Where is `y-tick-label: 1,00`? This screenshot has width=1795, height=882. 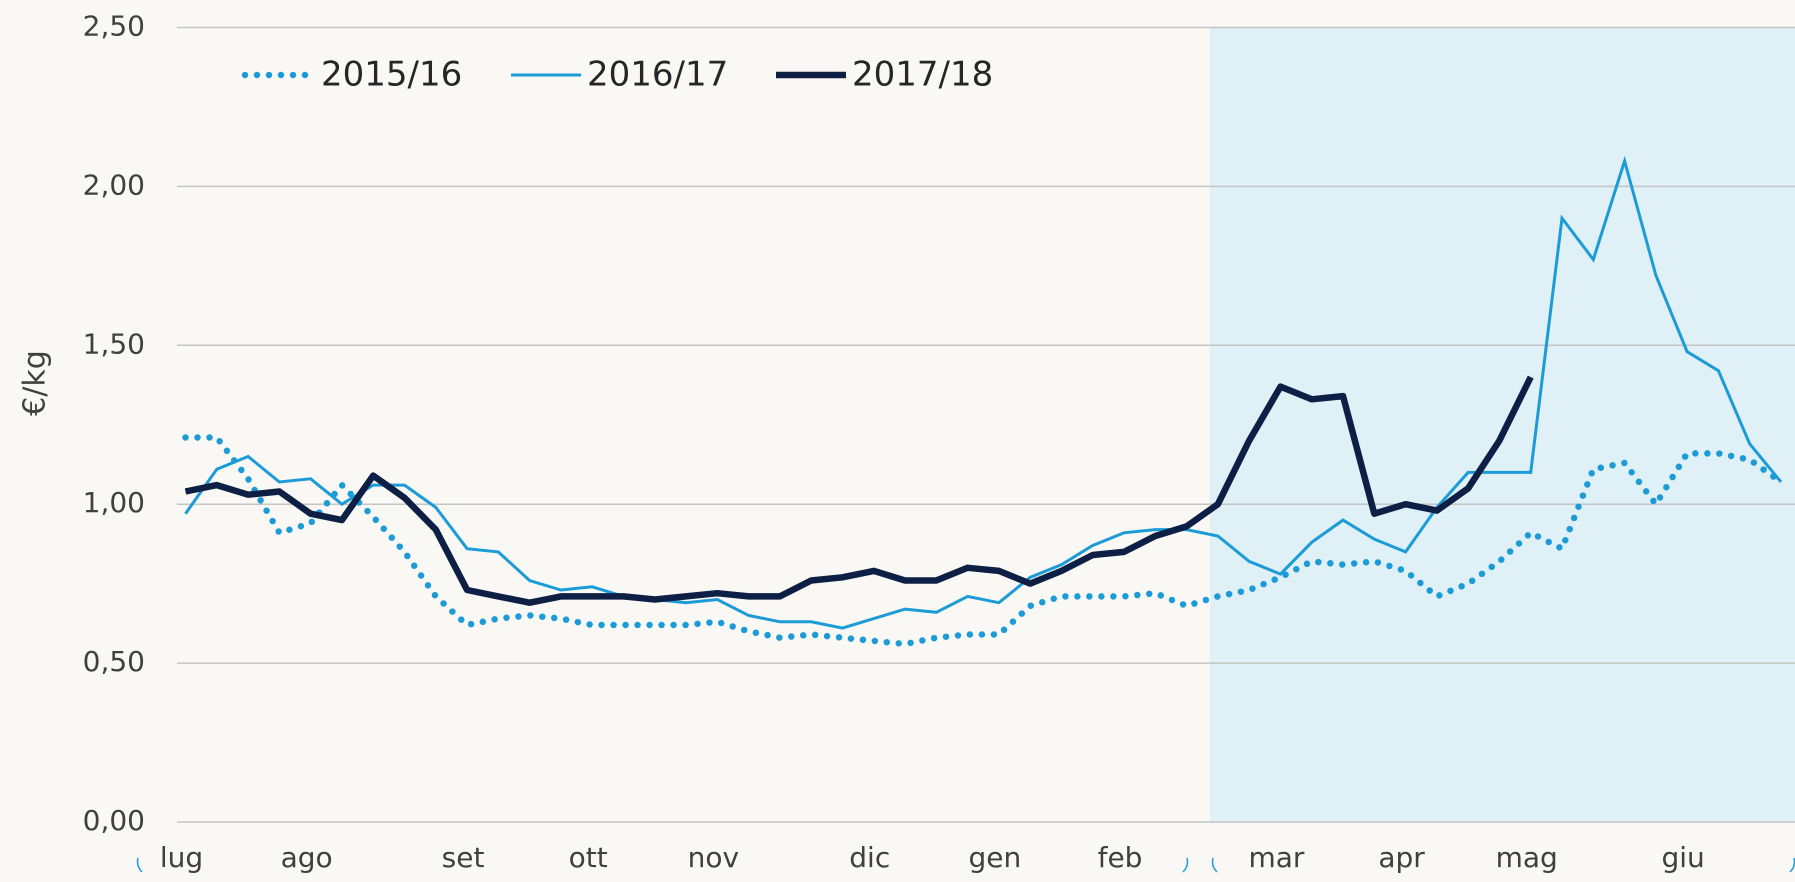
y-tick-label: 1,00 is located at coordinates (114, 502).